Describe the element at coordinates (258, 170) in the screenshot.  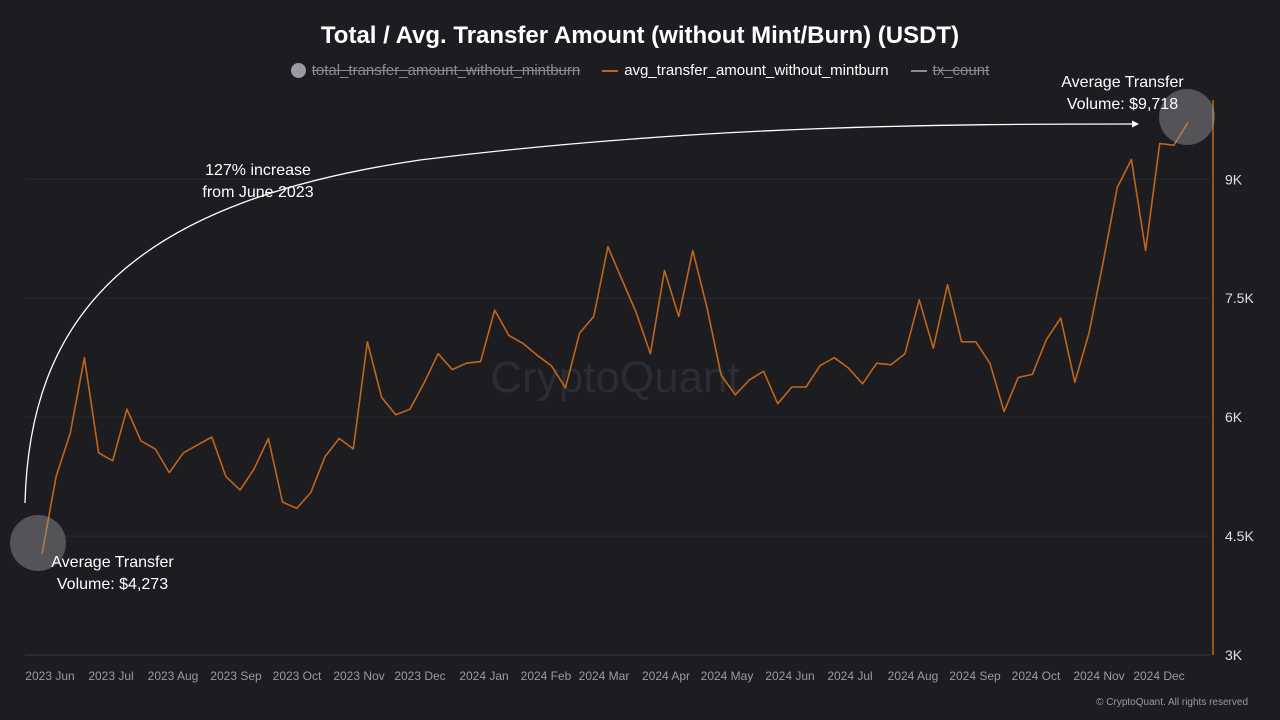
I see `increase-annotation-line1: 127% increase` at that location.